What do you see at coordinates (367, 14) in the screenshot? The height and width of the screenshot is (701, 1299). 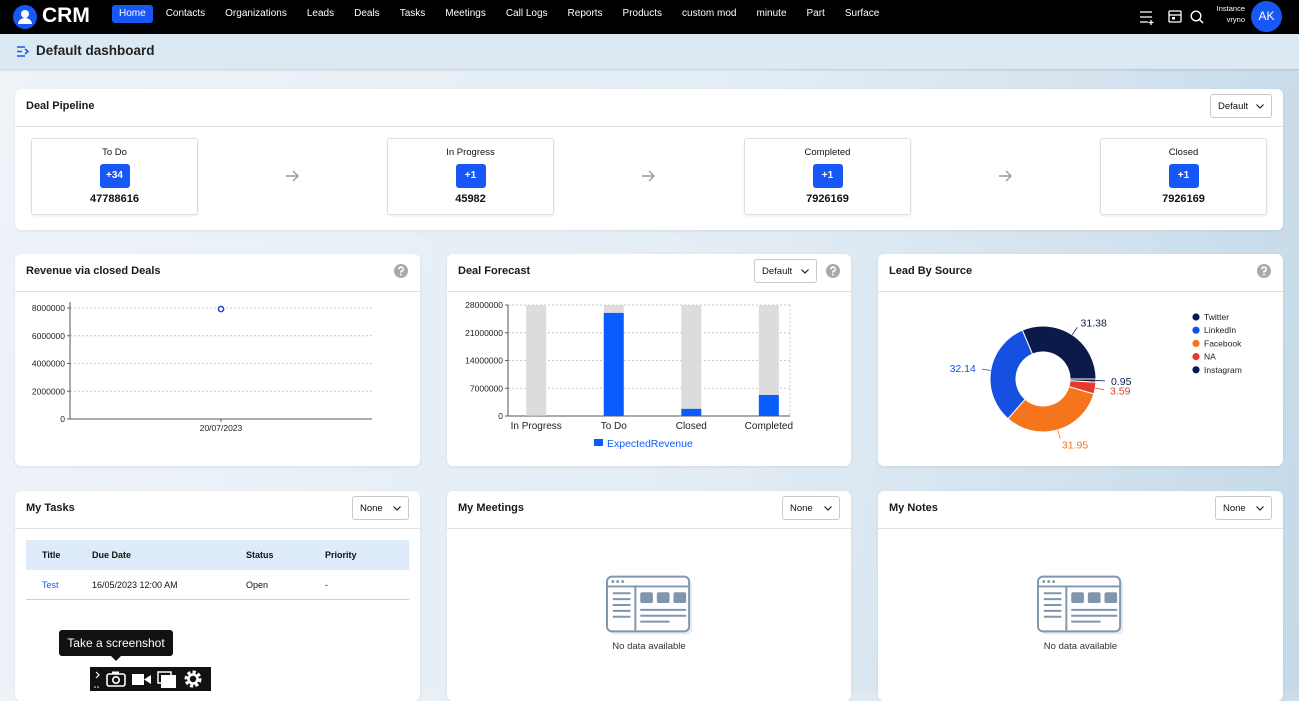 I see `nav-item: Deals` at bounding box center [367, 14].